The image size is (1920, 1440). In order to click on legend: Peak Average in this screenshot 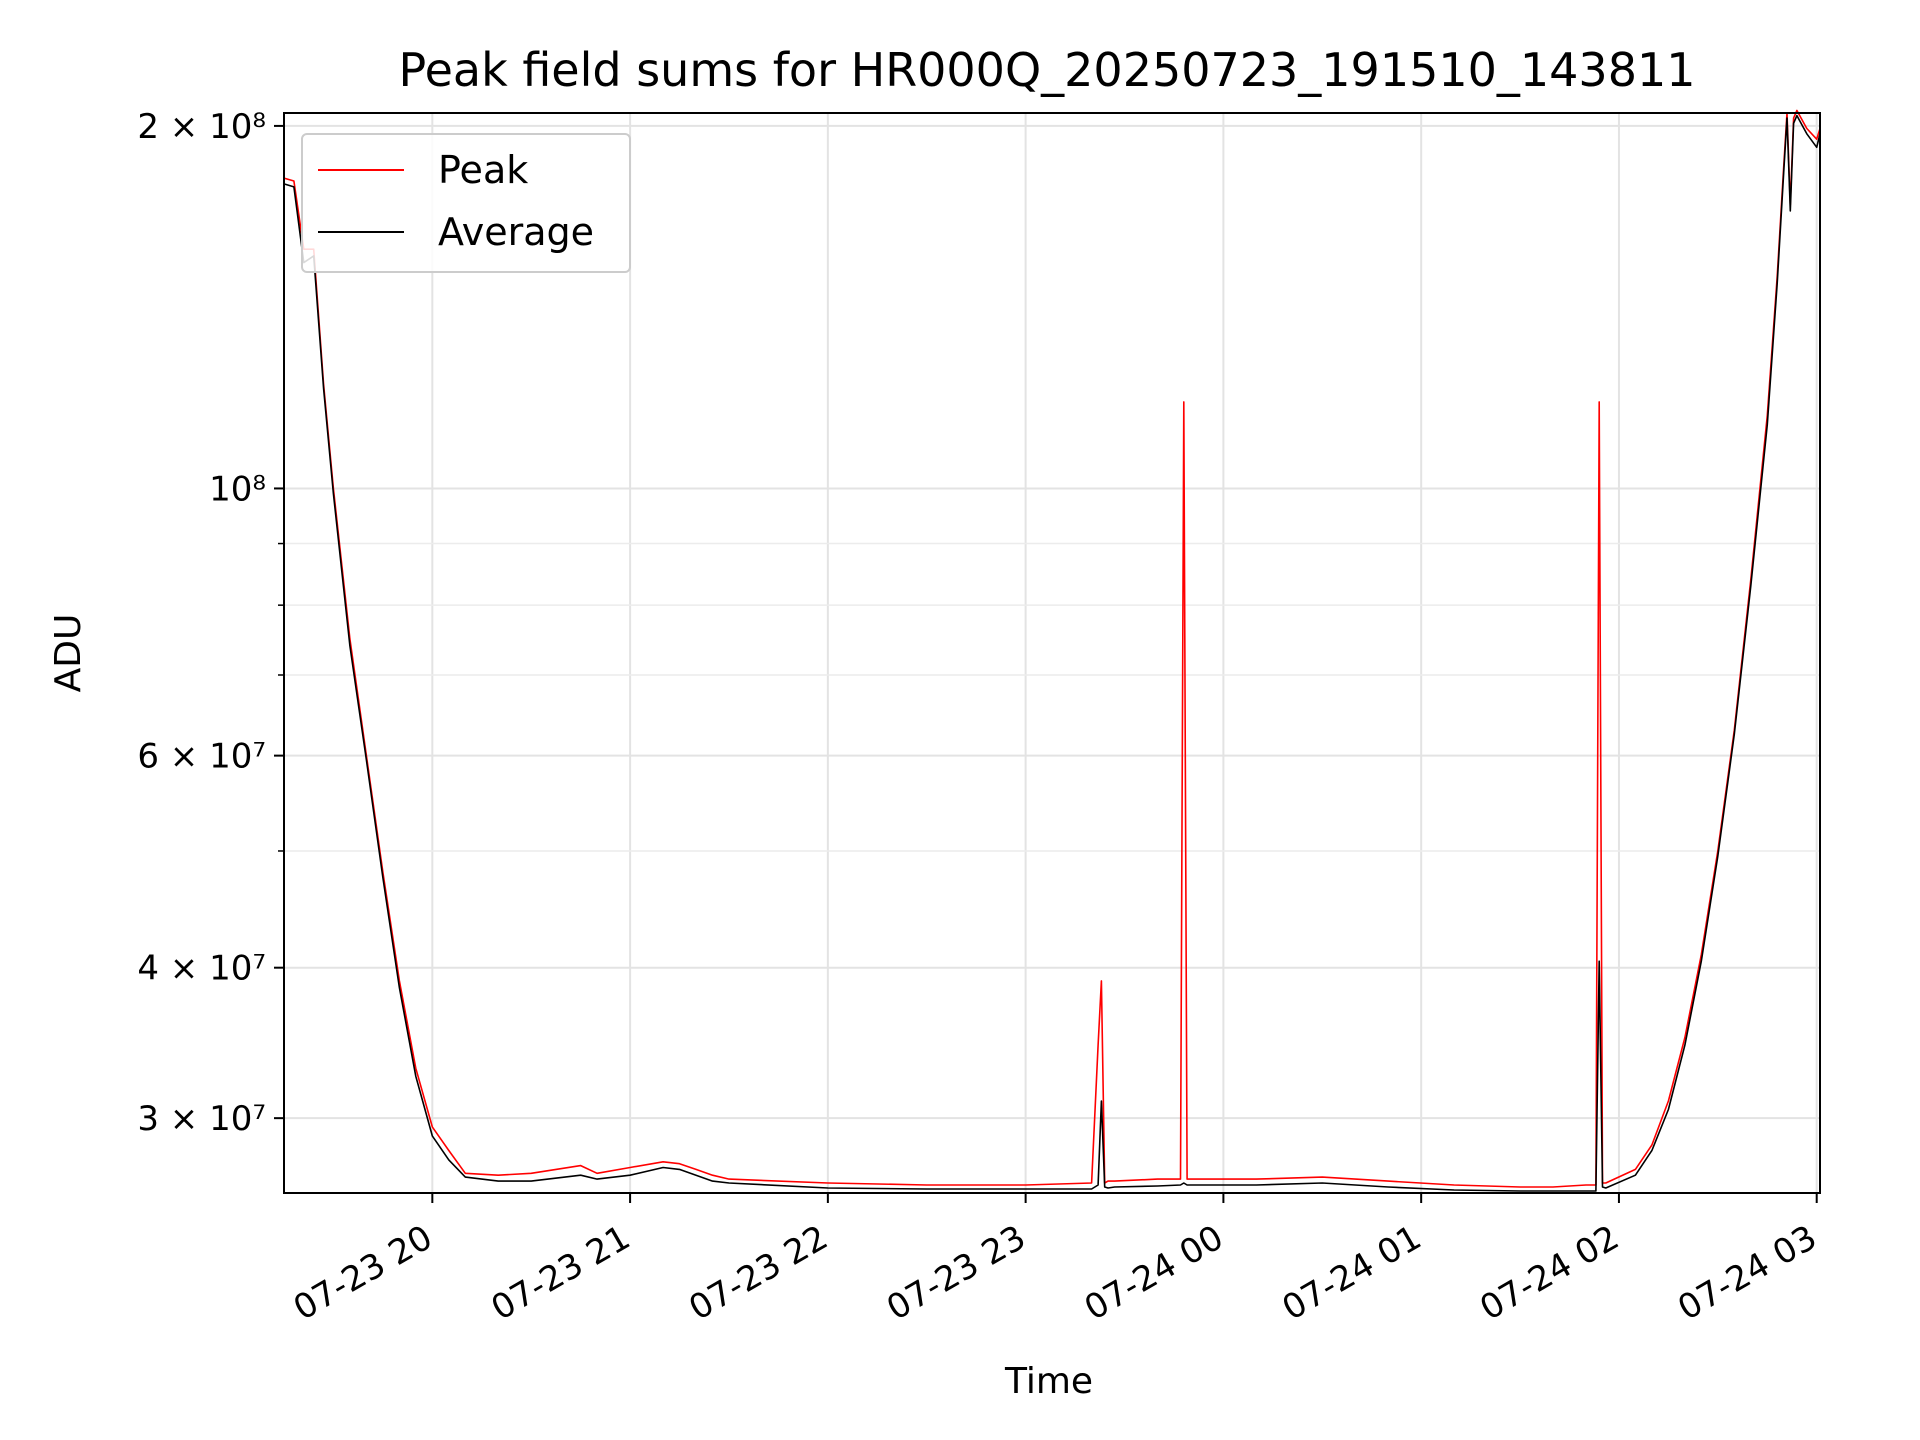, I will do `click(466, 203)`.